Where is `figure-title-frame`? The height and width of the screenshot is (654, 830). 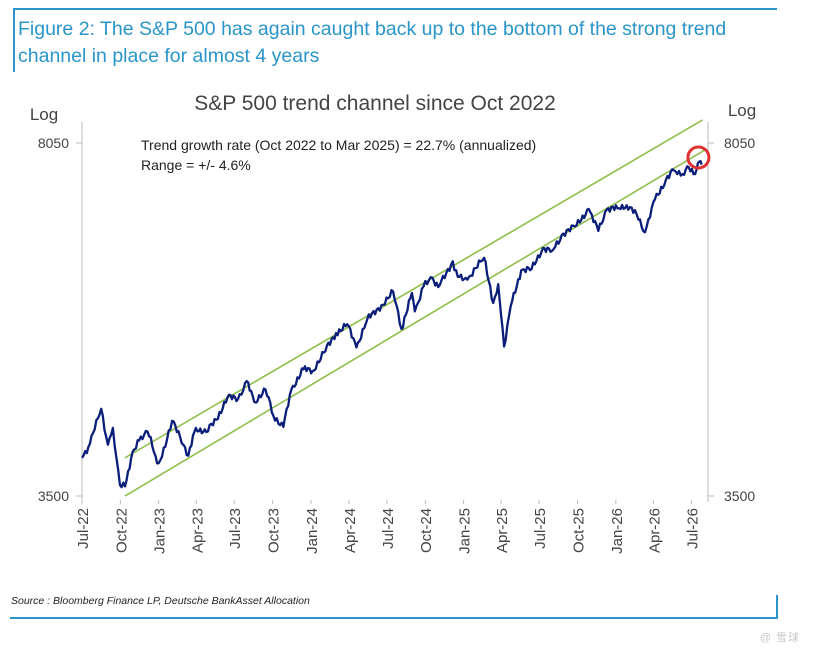
figure-title-frame is located at coordinates (395, 40).